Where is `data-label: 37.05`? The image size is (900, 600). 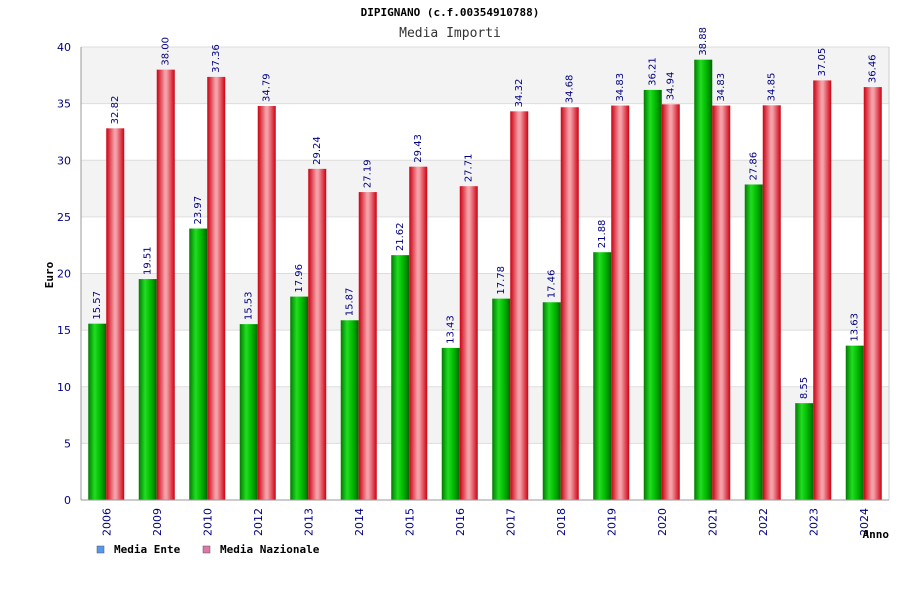 data-label: 37.05 is located at coordinates (822, 62).